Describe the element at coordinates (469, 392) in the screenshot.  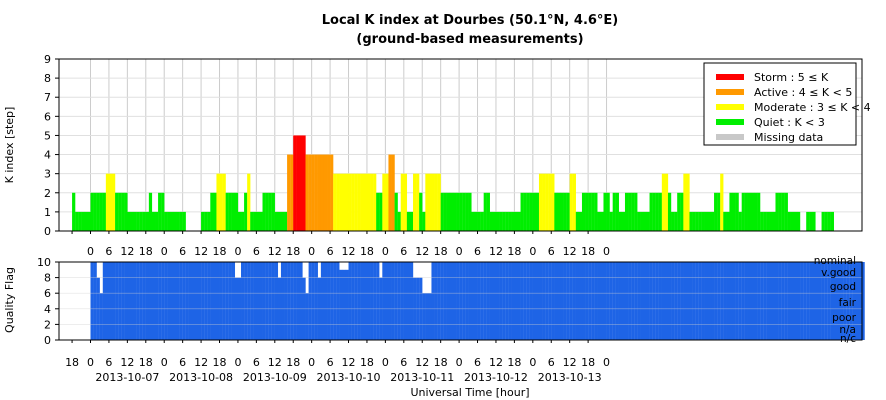
I see `x-axis-label: Universal Time [hour]` at that location.